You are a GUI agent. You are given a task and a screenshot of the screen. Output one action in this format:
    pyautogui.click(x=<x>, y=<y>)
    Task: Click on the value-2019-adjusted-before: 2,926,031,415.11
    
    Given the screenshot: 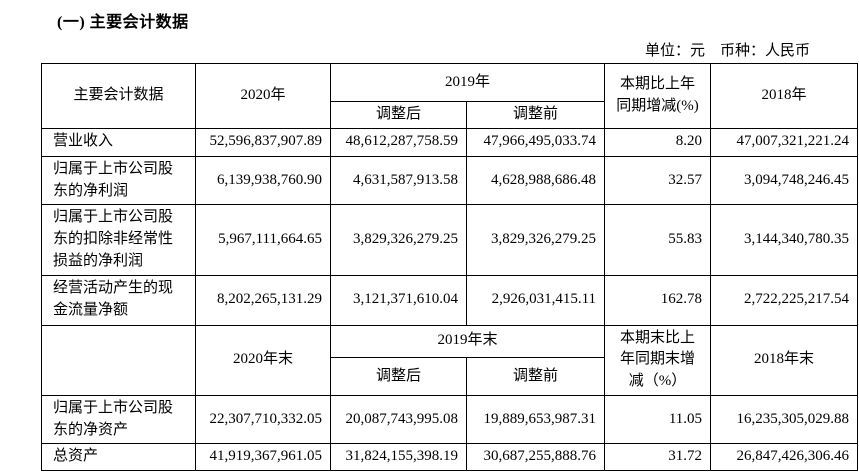 What is the action you would take?
    pyautogui.click(x=535, y=300)
    